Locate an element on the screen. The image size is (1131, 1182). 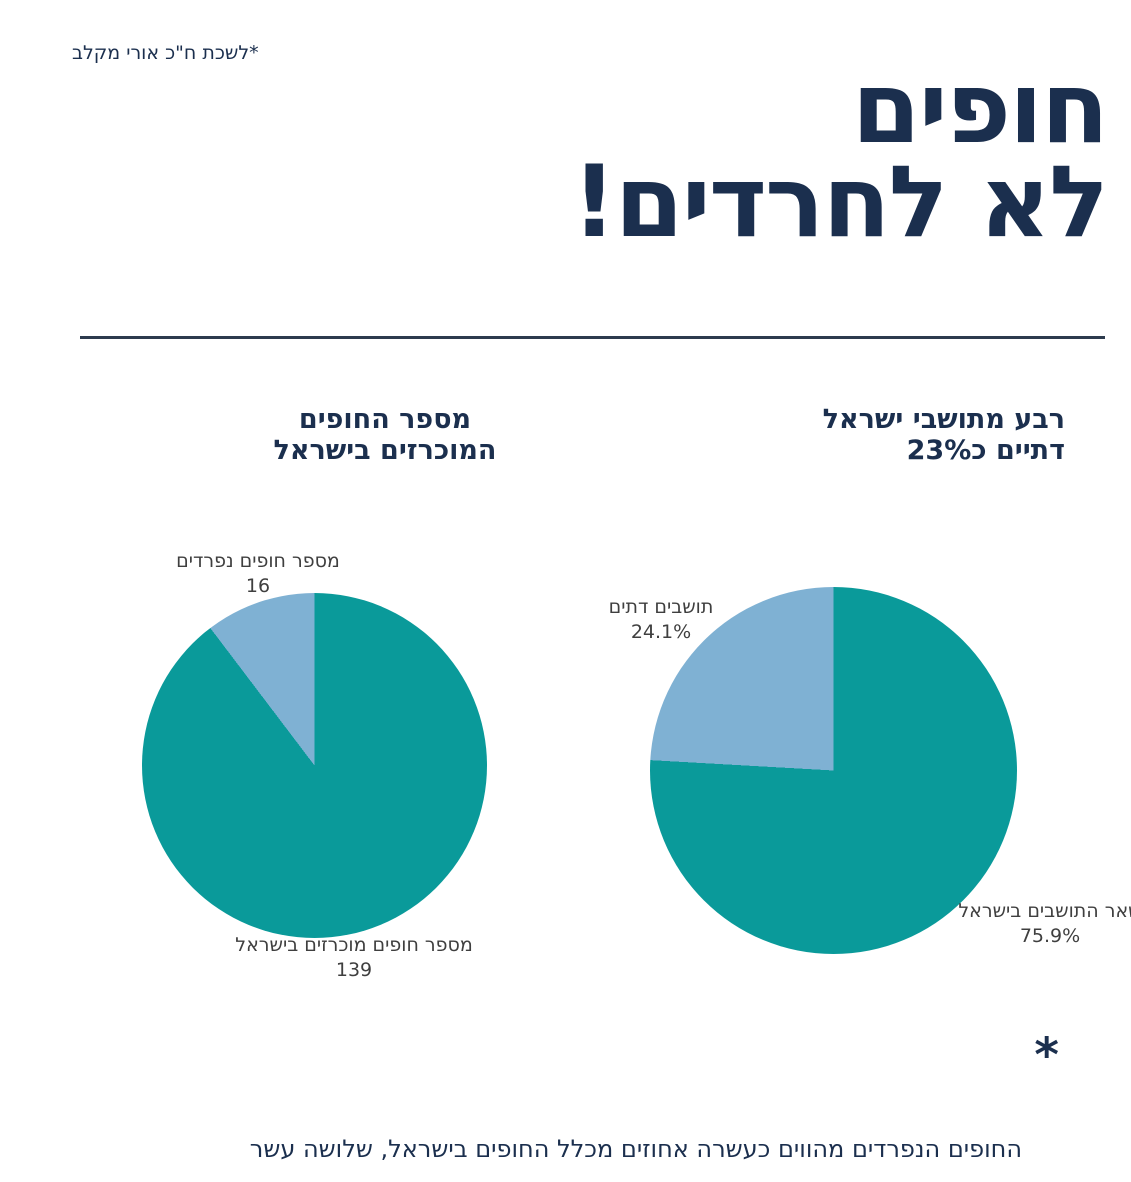
footnote-asterisk: * is located at coordinates (1046, 1055).